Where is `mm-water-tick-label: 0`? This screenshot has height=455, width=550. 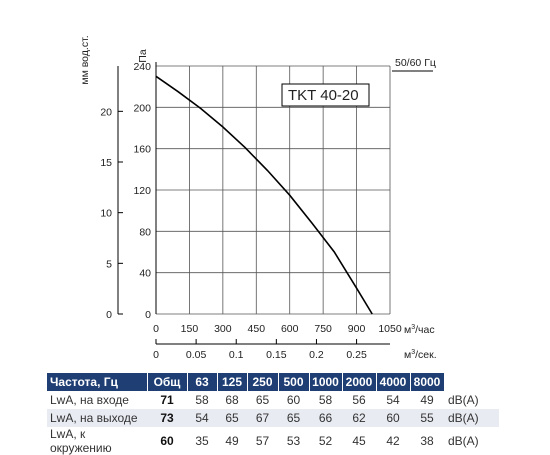 mm-water-tick-label: 0 is located at coordinates (109, 315).